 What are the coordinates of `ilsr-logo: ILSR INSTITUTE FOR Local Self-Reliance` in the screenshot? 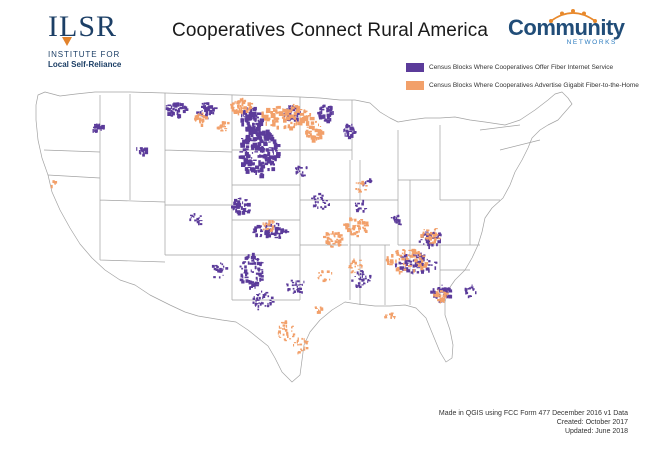 It's located at (88, 41).